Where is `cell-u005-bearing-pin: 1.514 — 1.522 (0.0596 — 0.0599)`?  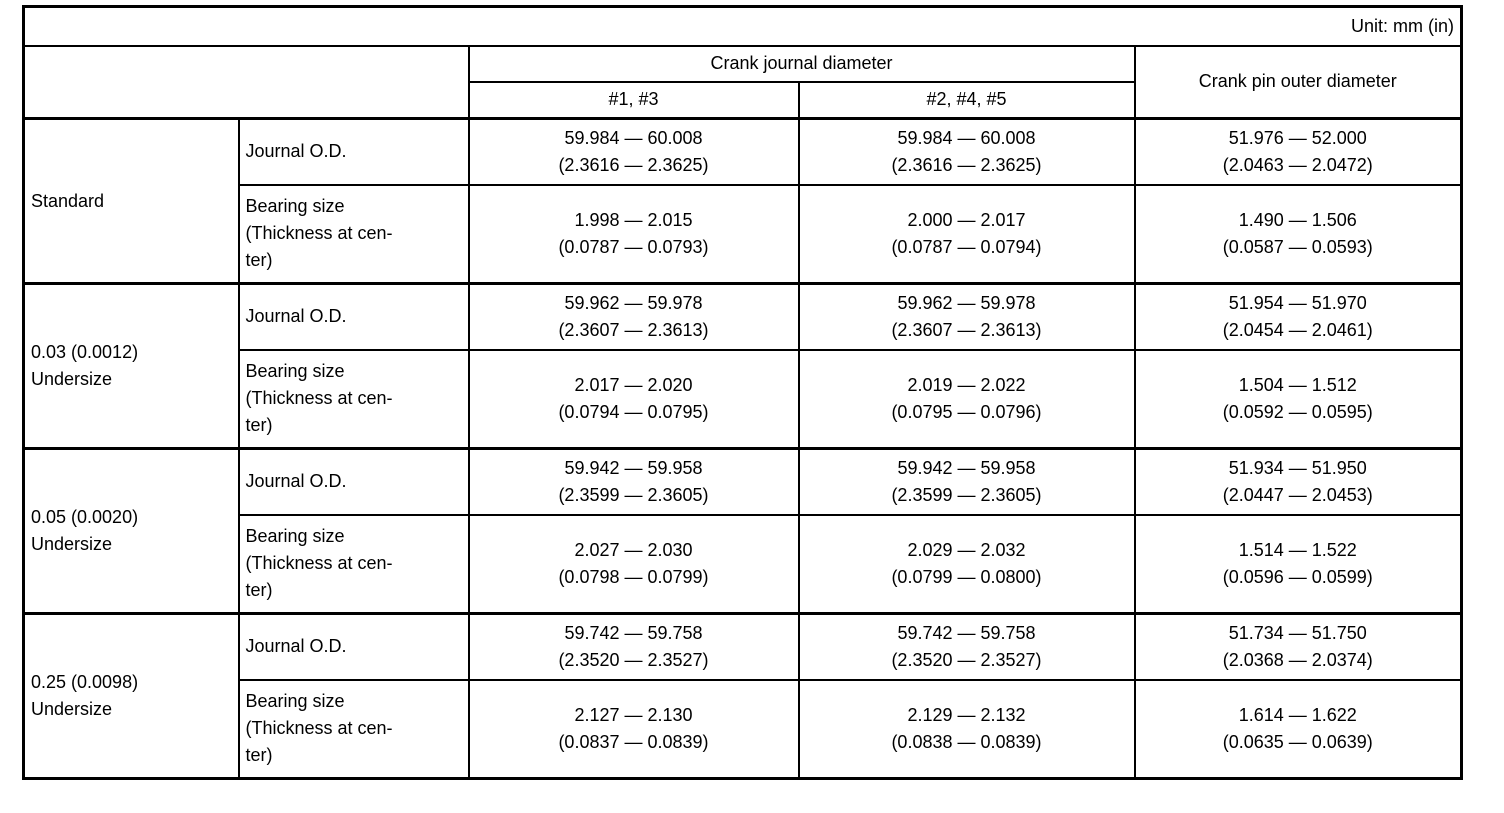 cell-u005-bearing-pin: 1.514 — 1.522 (0.0596 — 0.0599) is located at coordinates (1298, 564).